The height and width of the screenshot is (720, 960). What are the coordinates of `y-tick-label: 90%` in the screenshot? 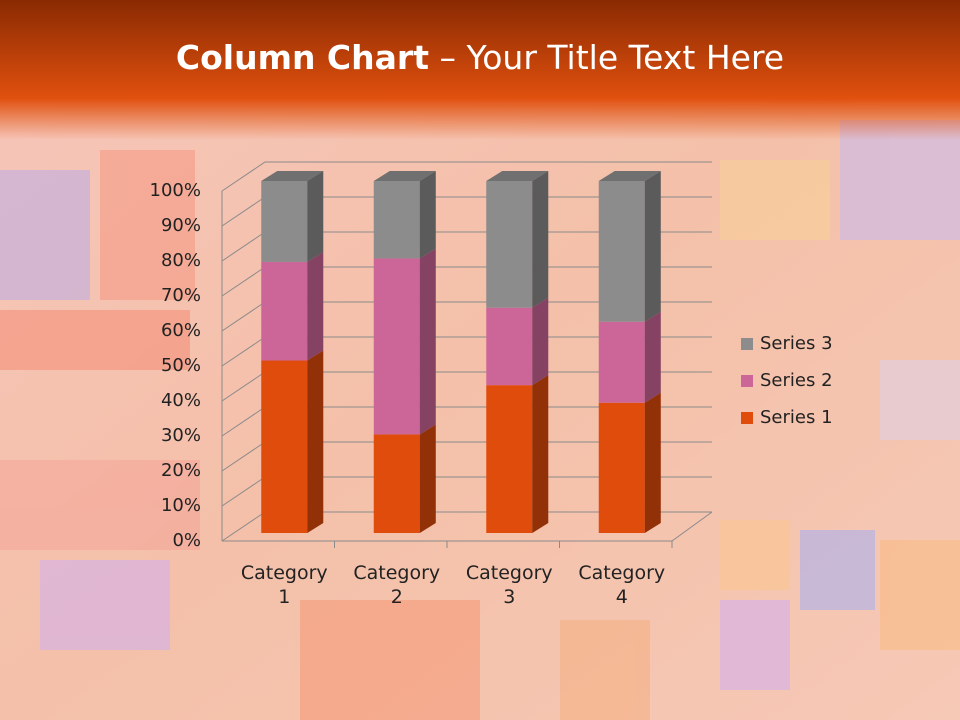 It's located at (181, 225).